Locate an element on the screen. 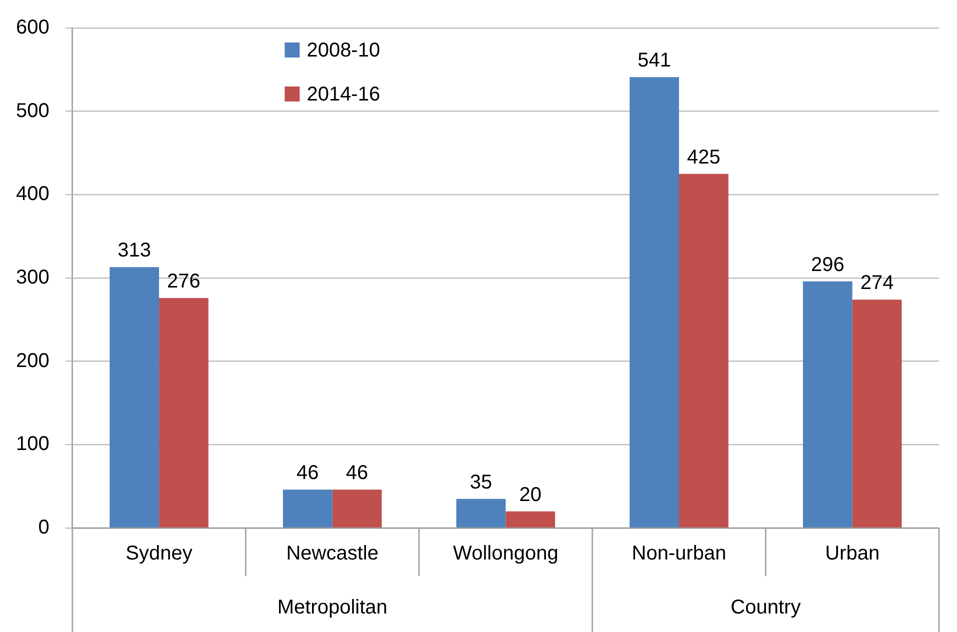 This screenshot has width=957, height=632. y-tick-label: 200 is located at coordinates (33, 361).